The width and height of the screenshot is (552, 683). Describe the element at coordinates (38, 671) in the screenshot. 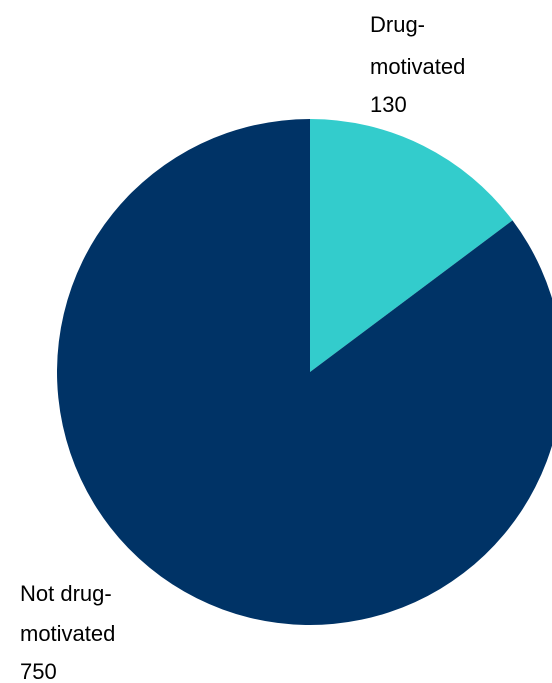

I see `label-not-drug-motivated-value: 750` at that location.